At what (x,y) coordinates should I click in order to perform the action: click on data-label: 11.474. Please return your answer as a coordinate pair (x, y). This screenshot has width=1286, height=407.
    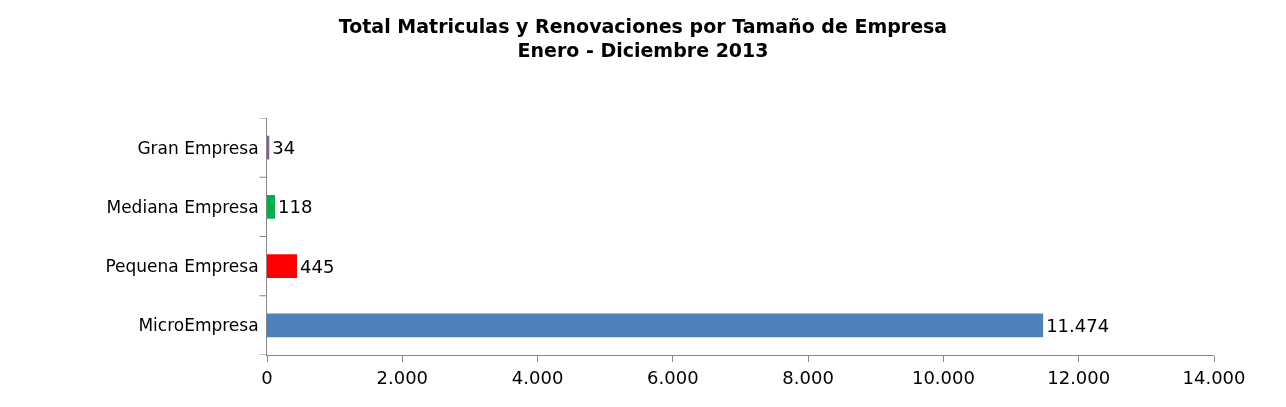
    Looking at the image, I should click on (1078, 325).